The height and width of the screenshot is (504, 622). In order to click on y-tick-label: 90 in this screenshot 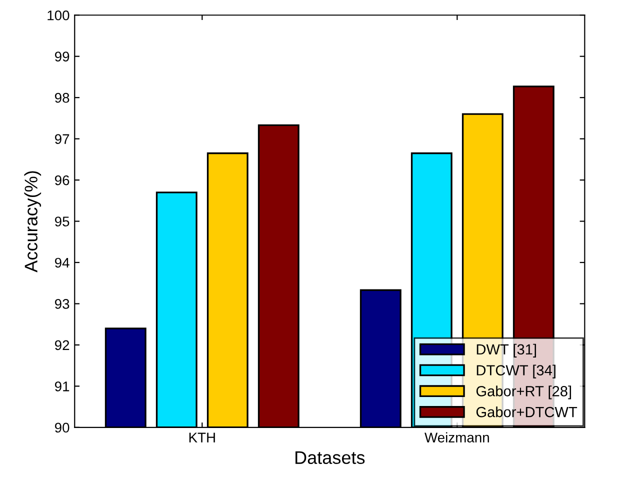, I will do `click(62, 427)`.